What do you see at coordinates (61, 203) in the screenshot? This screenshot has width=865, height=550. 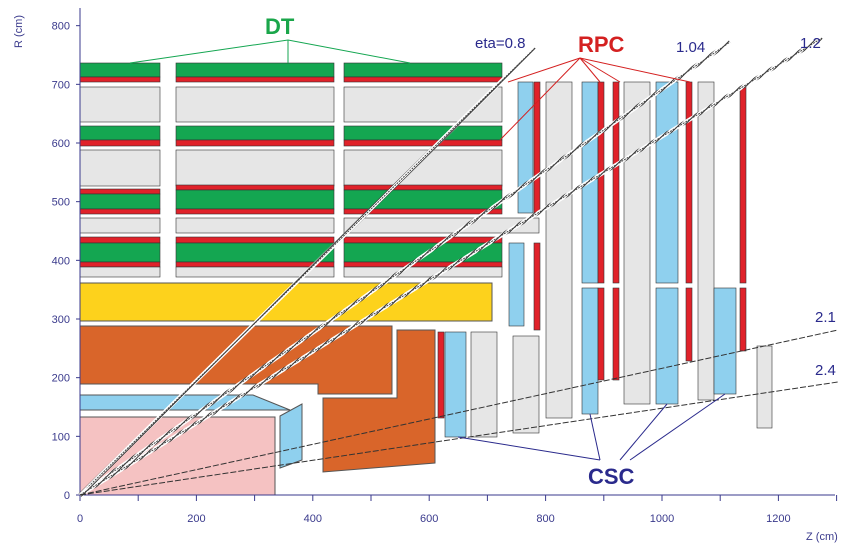 I see `y-tick-label: 500` at bounding box center [61, 203].